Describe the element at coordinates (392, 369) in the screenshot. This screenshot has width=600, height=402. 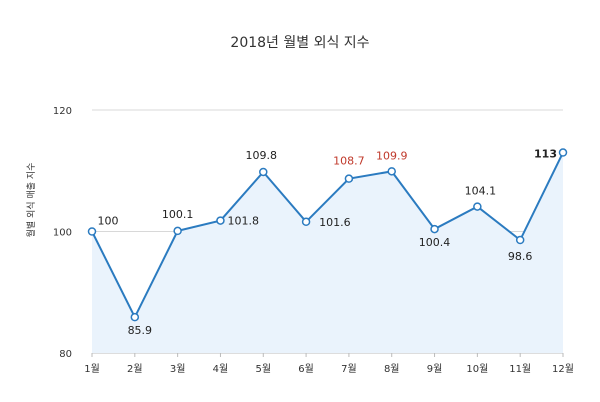
I see `x-tick-label: 8월` at that location.